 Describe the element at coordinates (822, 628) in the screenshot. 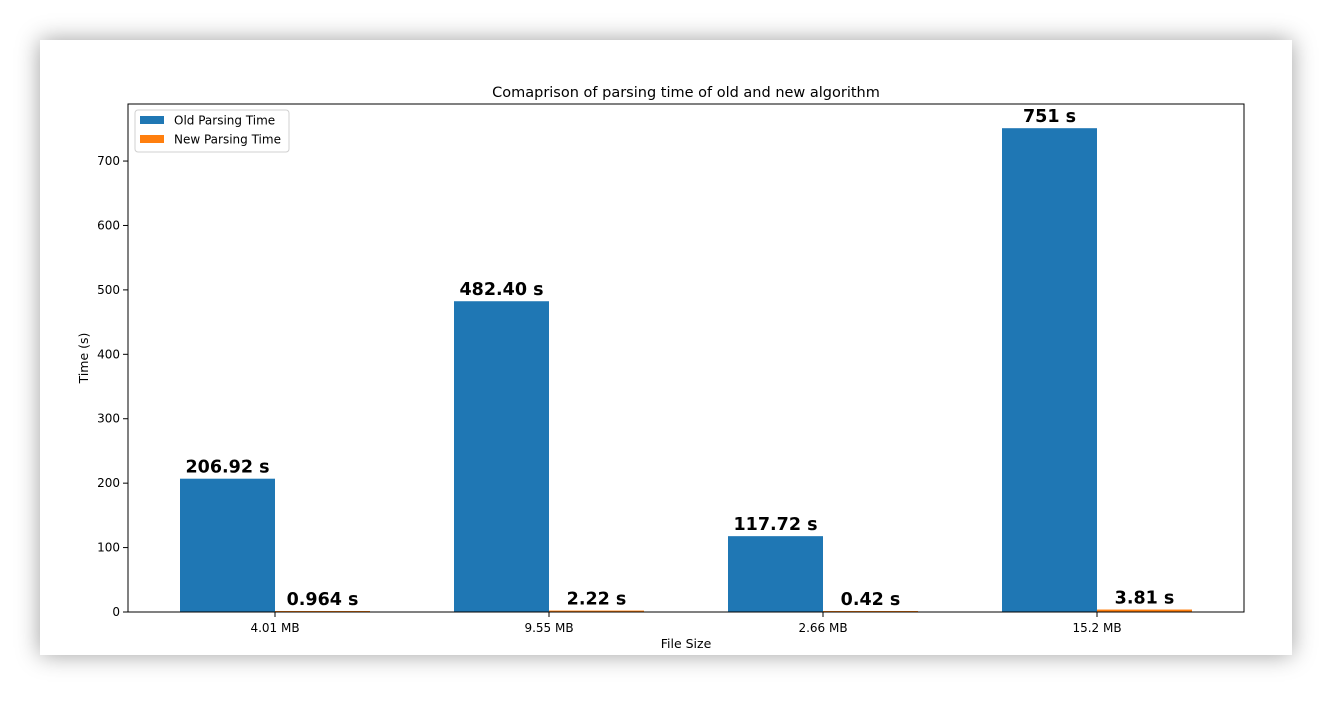

I see `x-tick-label: 2.66 MB` at that location.